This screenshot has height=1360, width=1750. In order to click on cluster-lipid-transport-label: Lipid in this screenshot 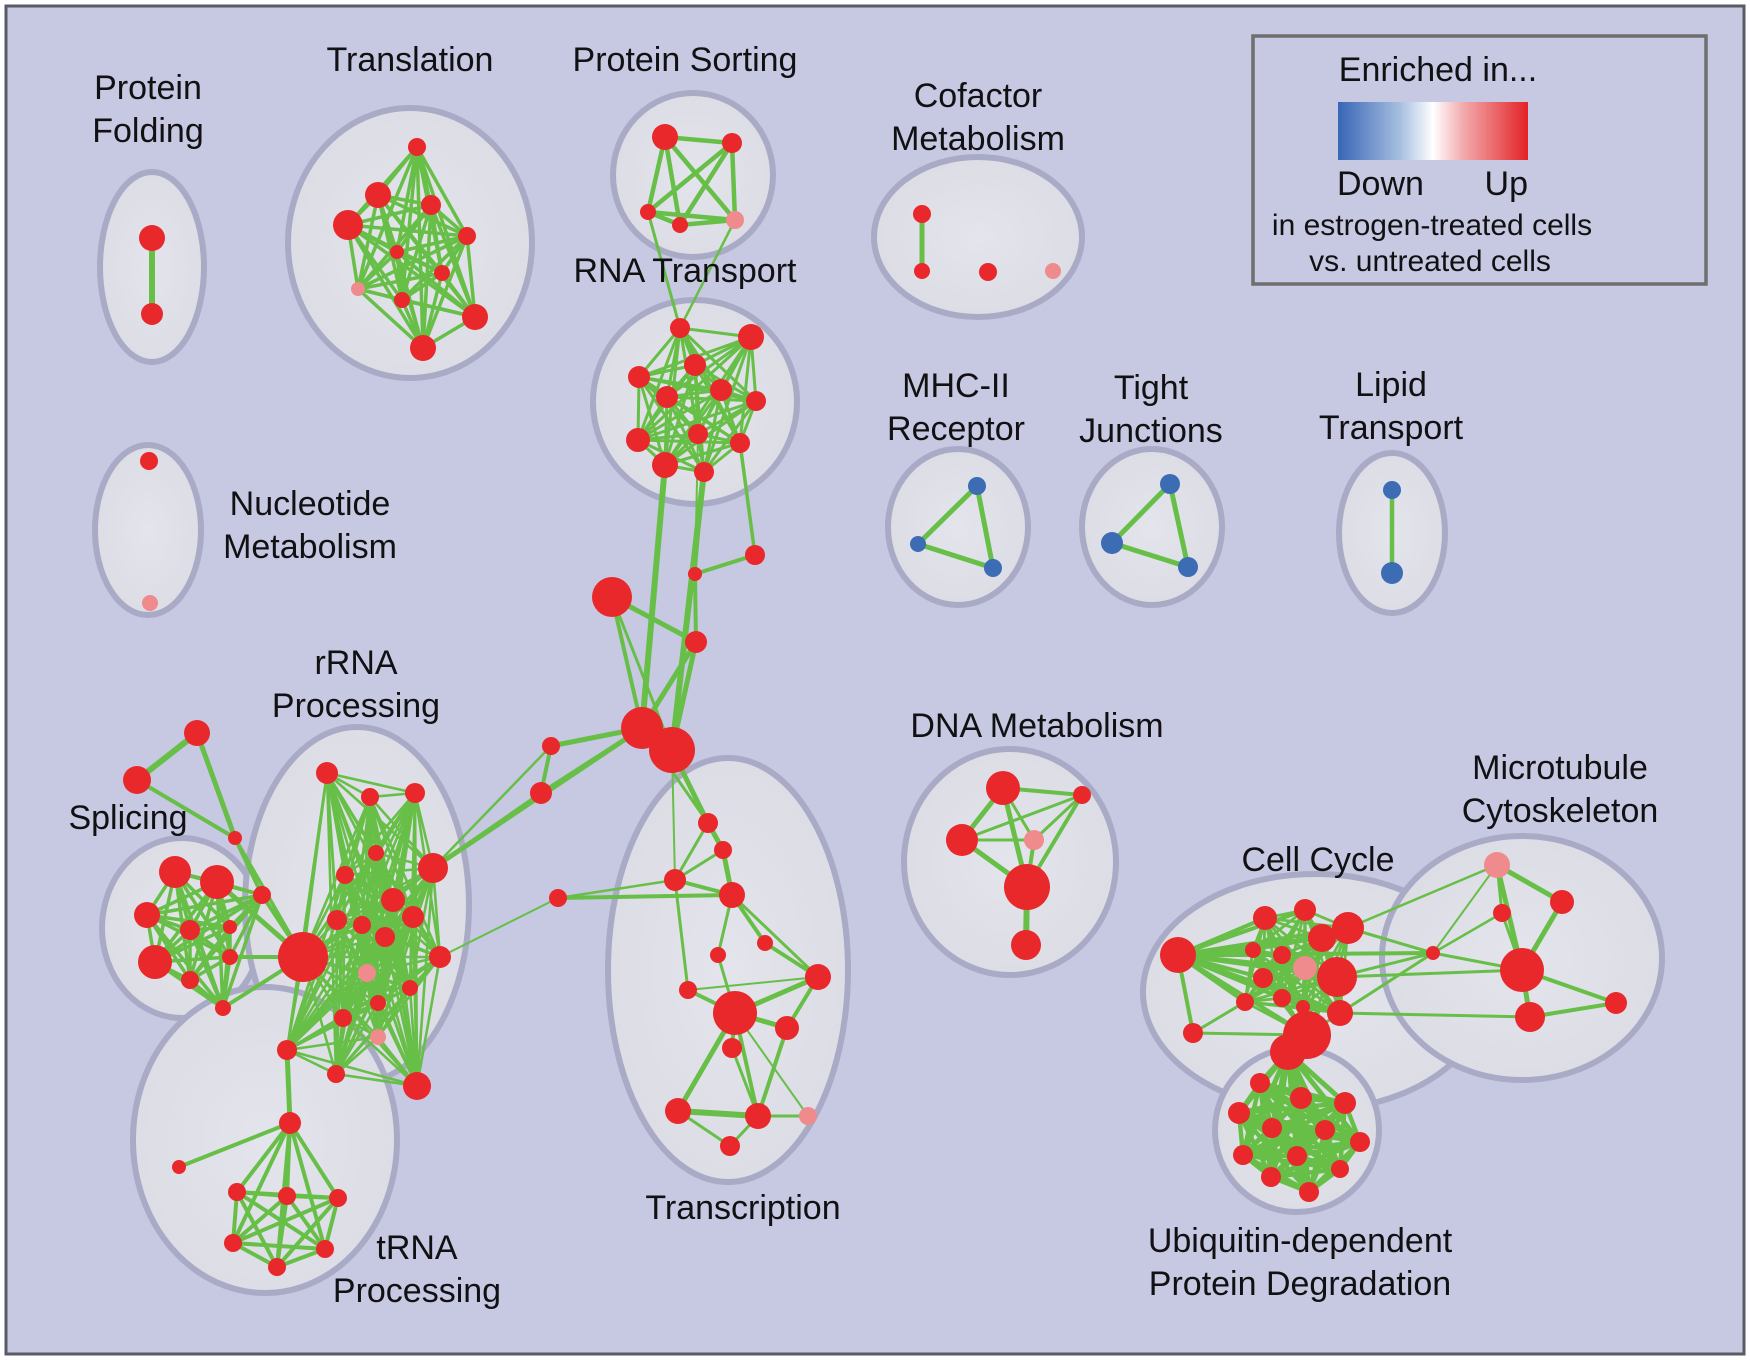, I will do `click(1391, 385)`.